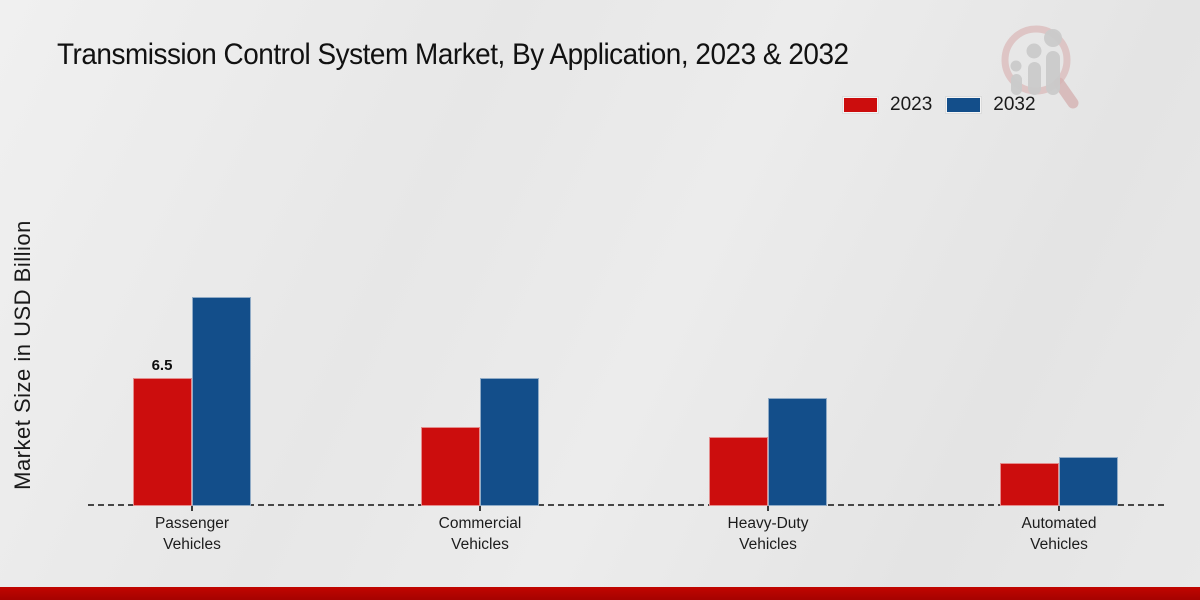 Image resolution: width=1200 pixels, height=600 pixels. Describe the element at coordinates (162, 365) in the screenshot. I see `data-label-2023: 6.5` at that location.